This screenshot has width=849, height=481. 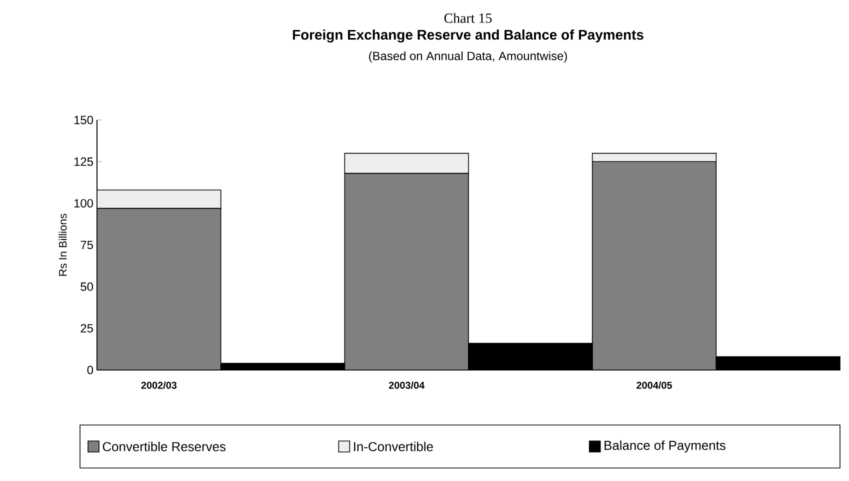 What do you see at coordinates (86, 245) in the screenshot?
I see `y-tick-label: 75` at bounding box center [86, 245].